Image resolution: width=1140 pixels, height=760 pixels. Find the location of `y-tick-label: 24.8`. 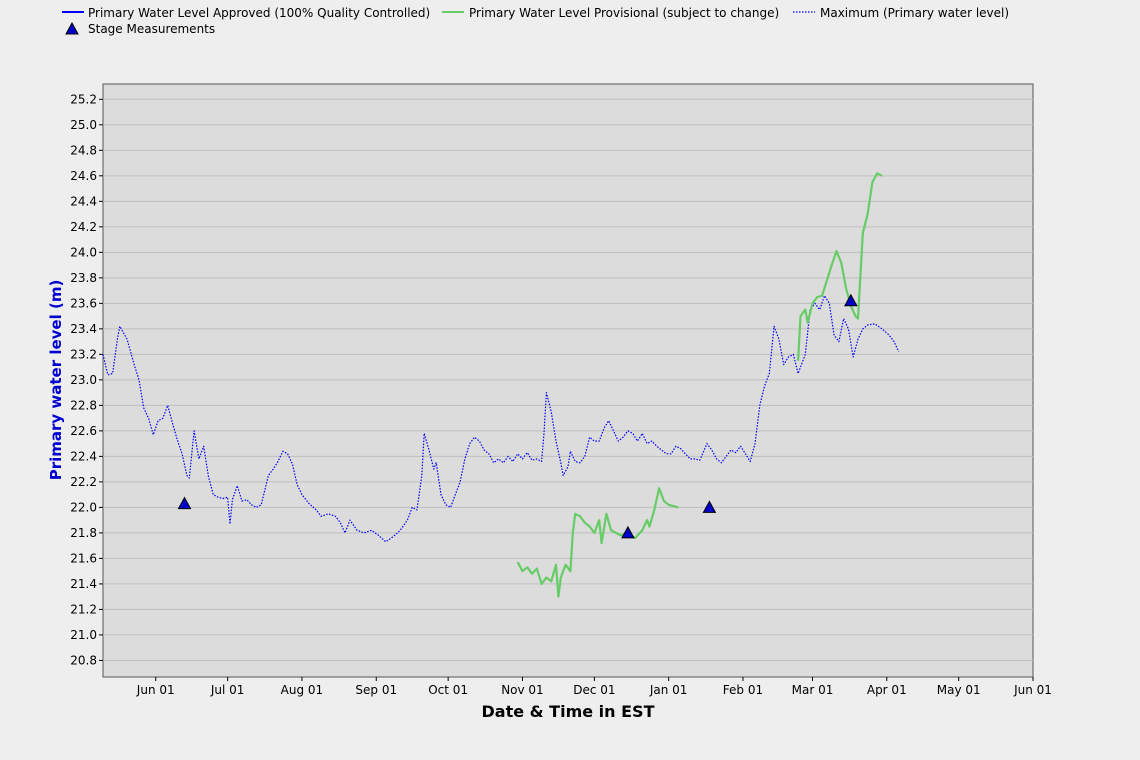

y-tick-label: 24.8 is located at coordinates (83, 150).